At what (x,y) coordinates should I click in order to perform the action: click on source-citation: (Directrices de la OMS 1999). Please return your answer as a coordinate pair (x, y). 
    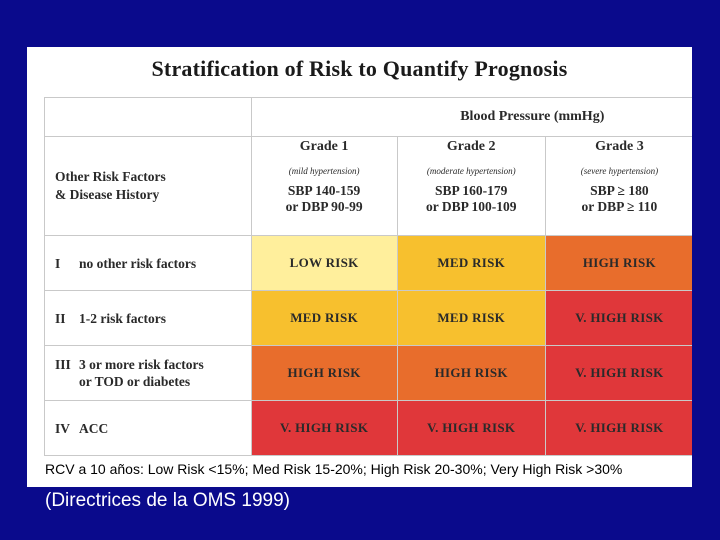
    Looking at the image, I should click on (167, 500).